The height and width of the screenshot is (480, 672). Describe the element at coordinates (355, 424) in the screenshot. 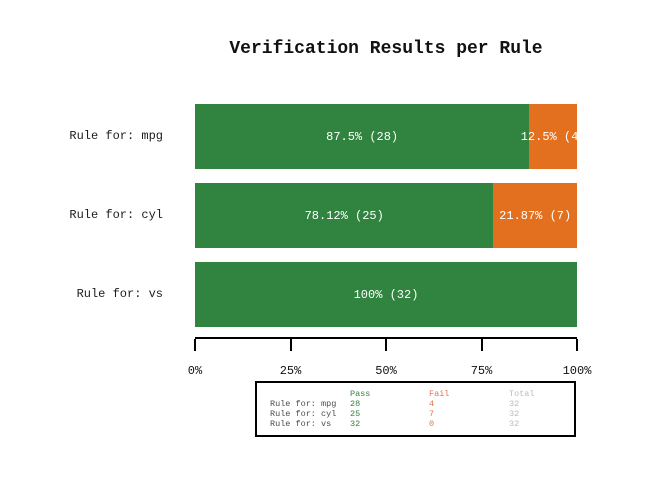

I see `legend-row-vs-pass: 32` at that location.